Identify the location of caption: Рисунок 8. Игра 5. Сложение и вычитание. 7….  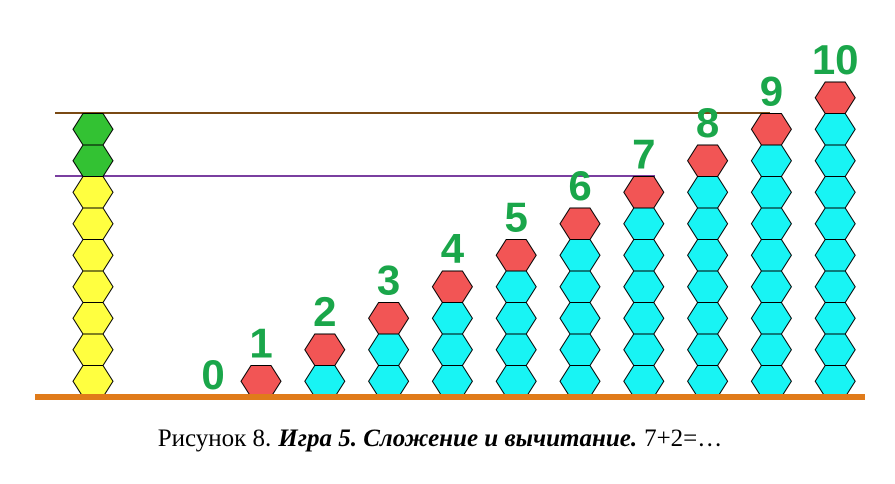
(440, 438).